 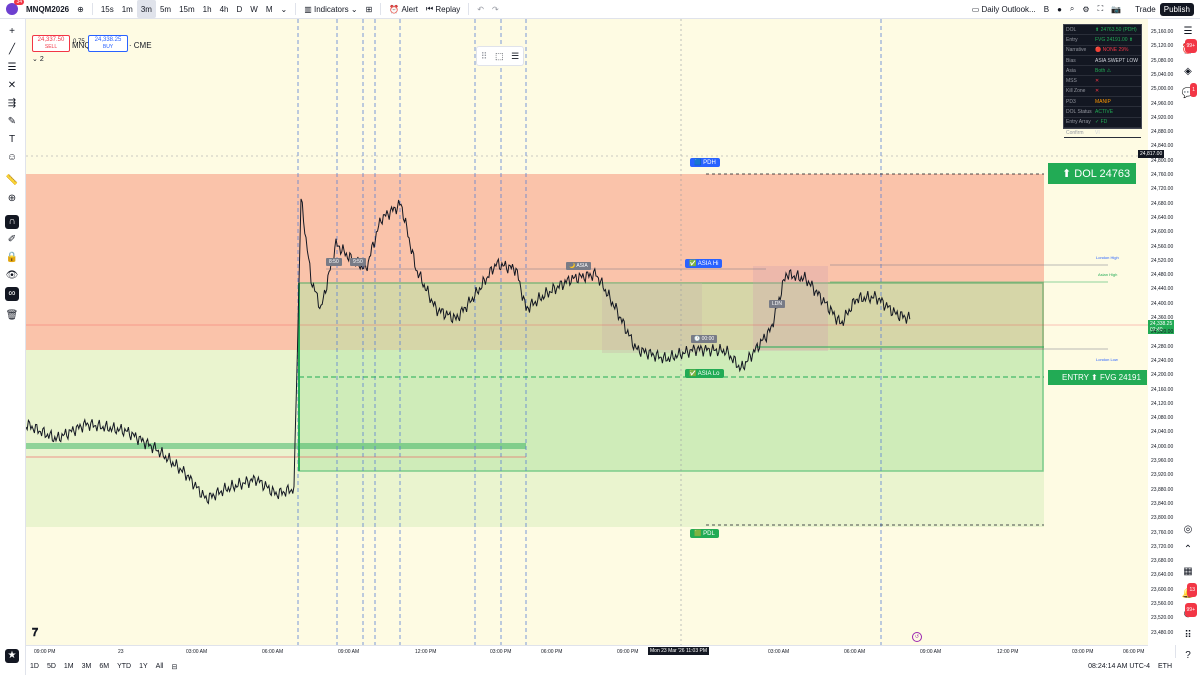 What do you see at coordinates (1189, 592) in the screenshot?
I see `notifications-icon: 🔔13` at bounding box center [1189, 592].